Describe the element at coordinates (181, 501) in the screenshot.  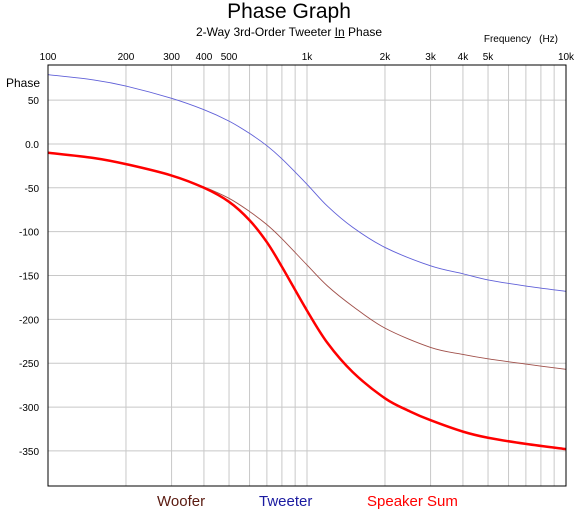
I see `legend-item-woofer: Woofer` at that location.